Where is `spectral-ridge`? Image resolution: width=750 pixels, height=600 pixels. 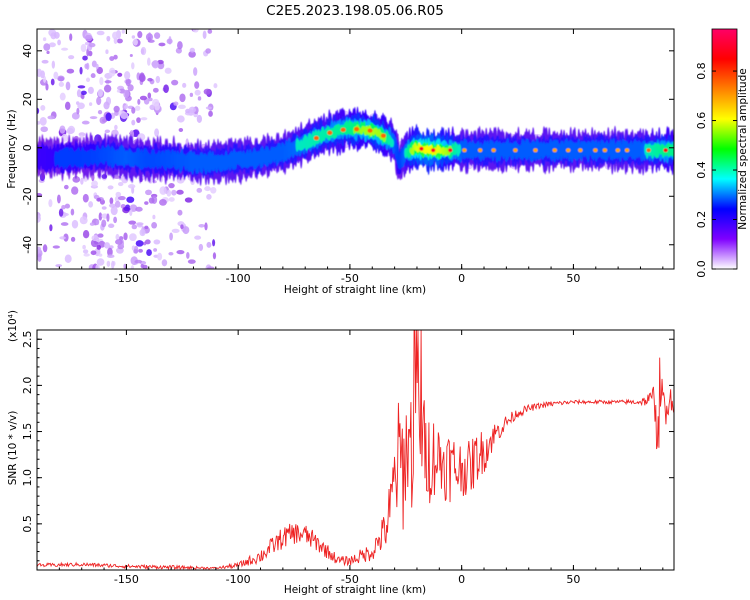 spectral-ridge is located at coordinates (355, 146).